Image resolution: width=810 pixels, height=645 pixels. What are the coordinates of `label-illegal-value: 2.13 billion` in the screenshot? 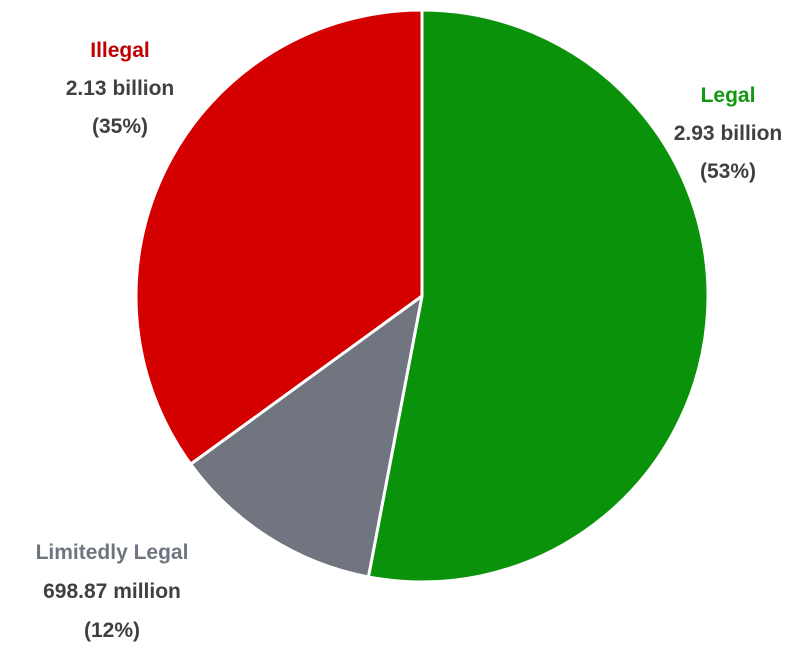 It's located at (120, 88).